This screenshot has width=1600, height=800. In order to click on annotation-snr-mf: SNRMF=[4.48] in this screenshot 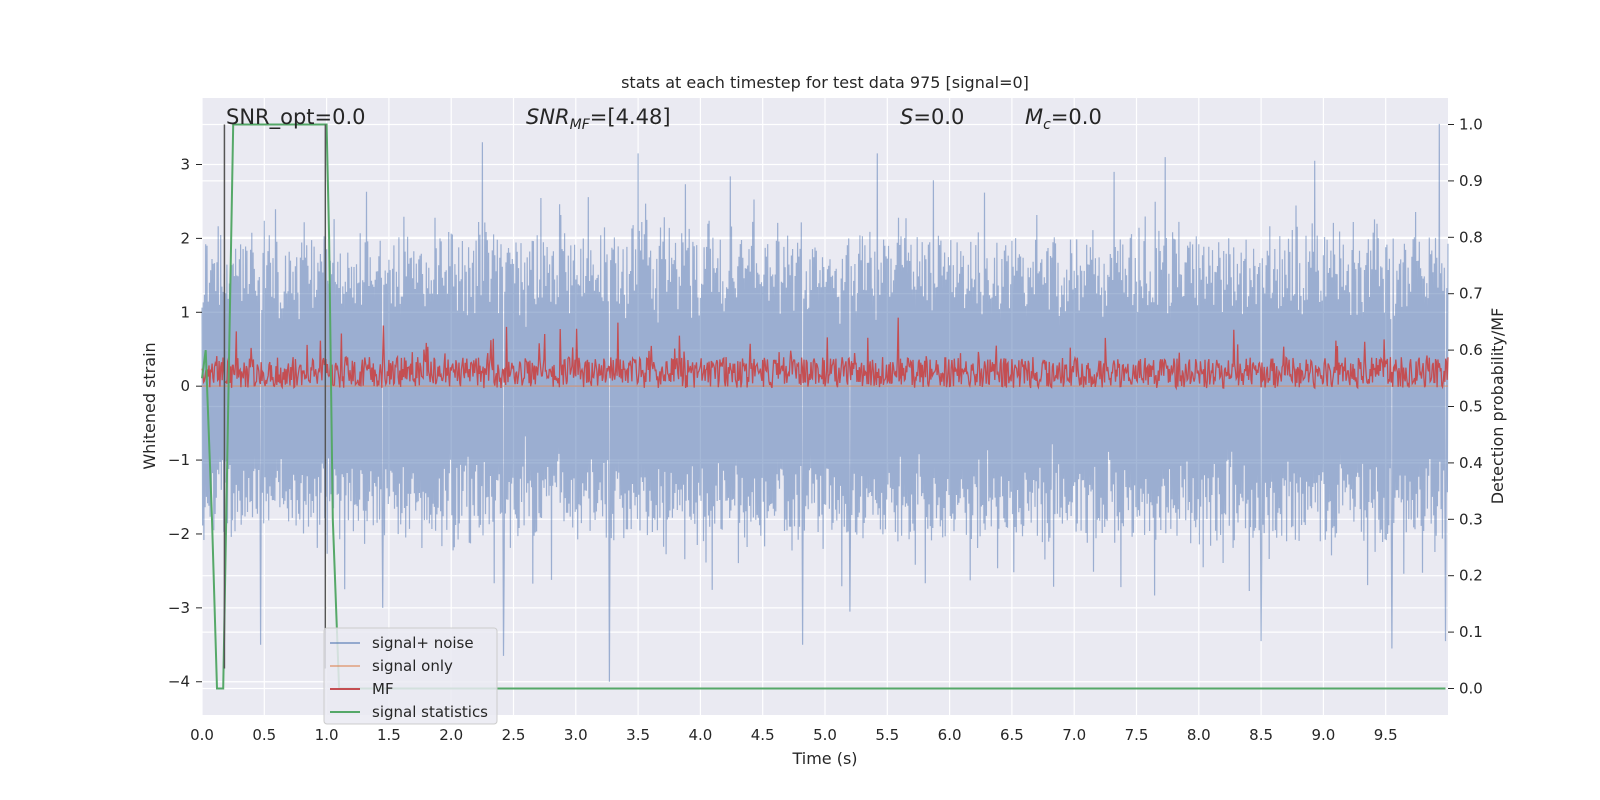, I will do `click(598, 119)`.